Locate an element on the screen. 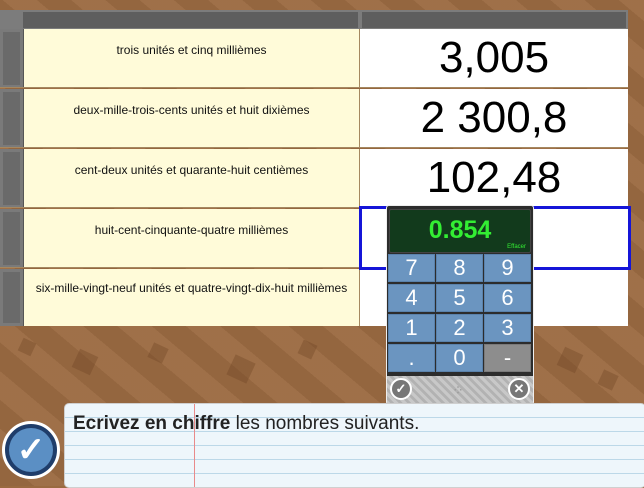 This screenshot has width=644, height=488. row-number-field: 2 300,8 is located at coordinates (494, 118).